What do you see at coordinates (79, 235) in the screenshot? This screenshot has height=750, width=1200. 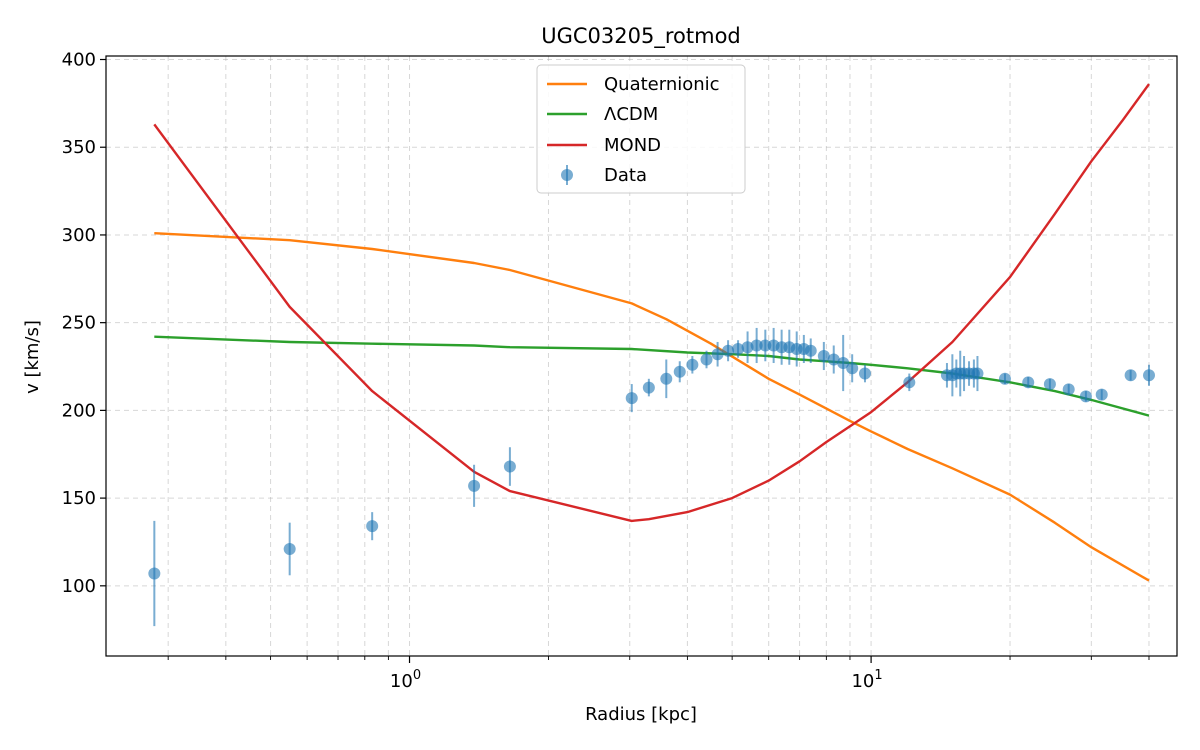 I see `y-tick-label: 300` at bounding box center [79, 235].